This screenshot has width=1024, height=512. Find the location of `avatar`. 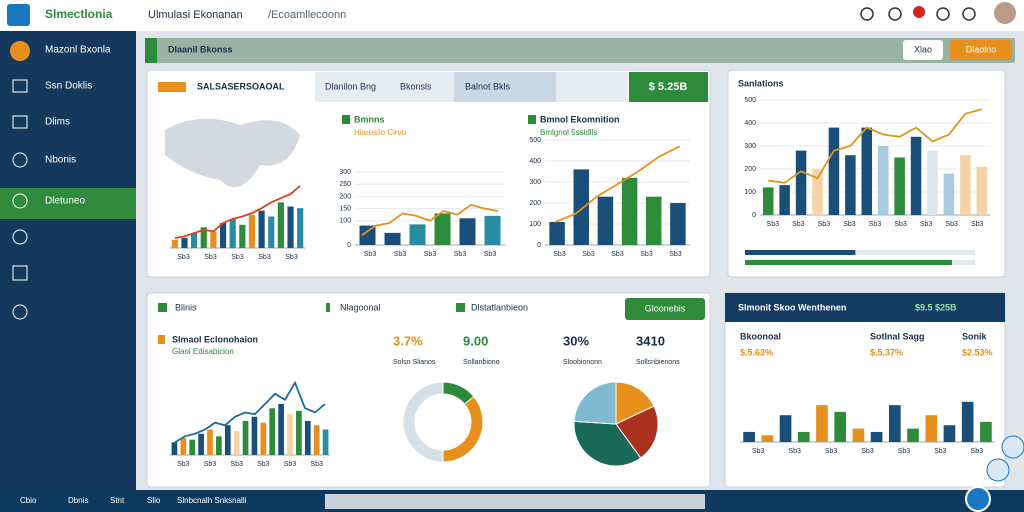

avatar is located at coordinates (1005, 13).